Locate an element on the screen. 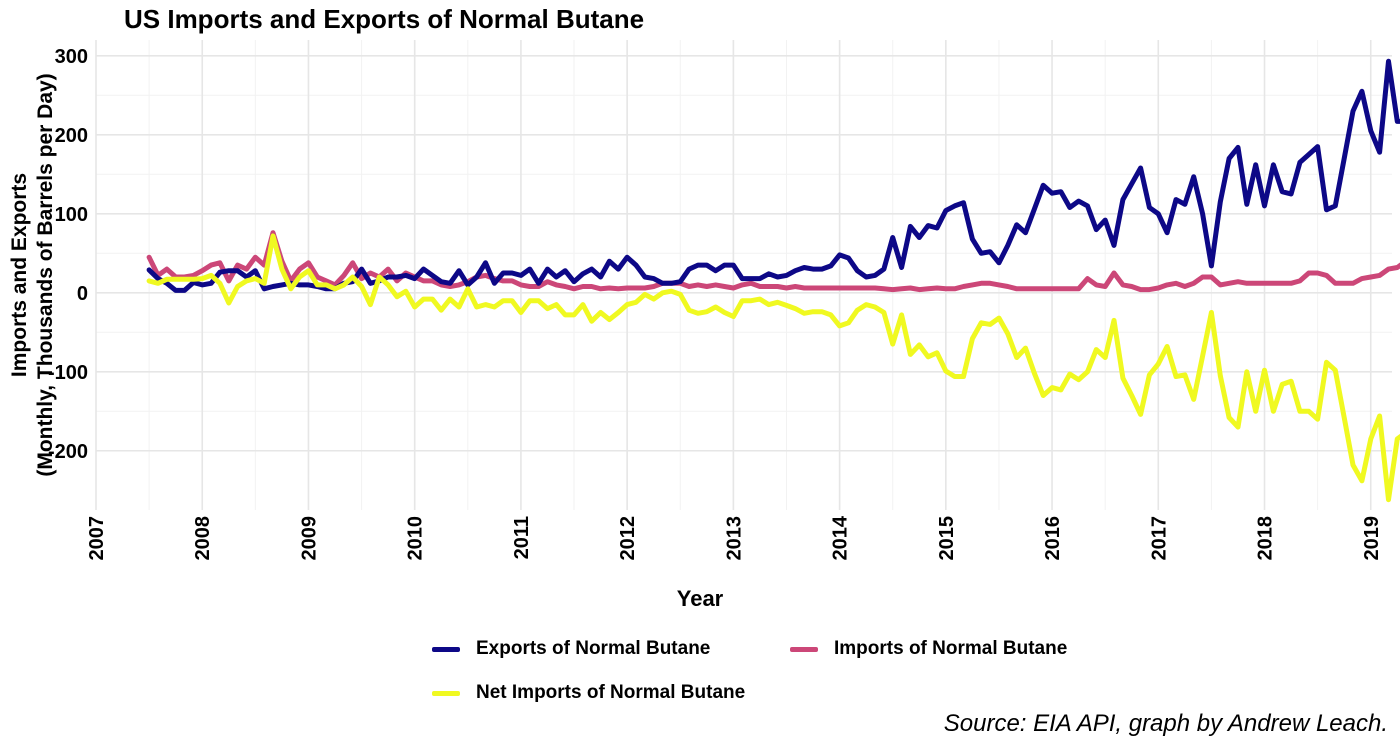 This screenshot has width=1400, height=750. x-axis-title: Year is located at coordinates (700, 598).